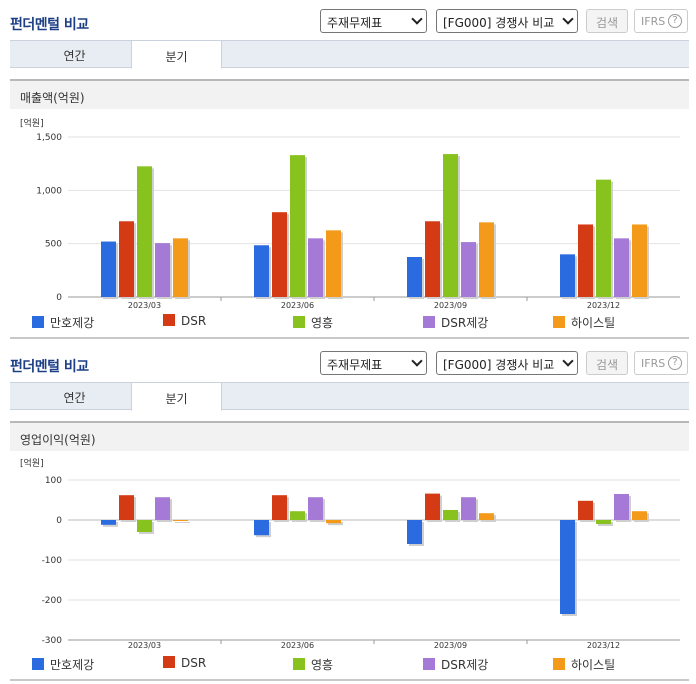  Describe the element at coordinates (49, 138) in the screenshot. I see `y-tick-label: 1,500` at that location.